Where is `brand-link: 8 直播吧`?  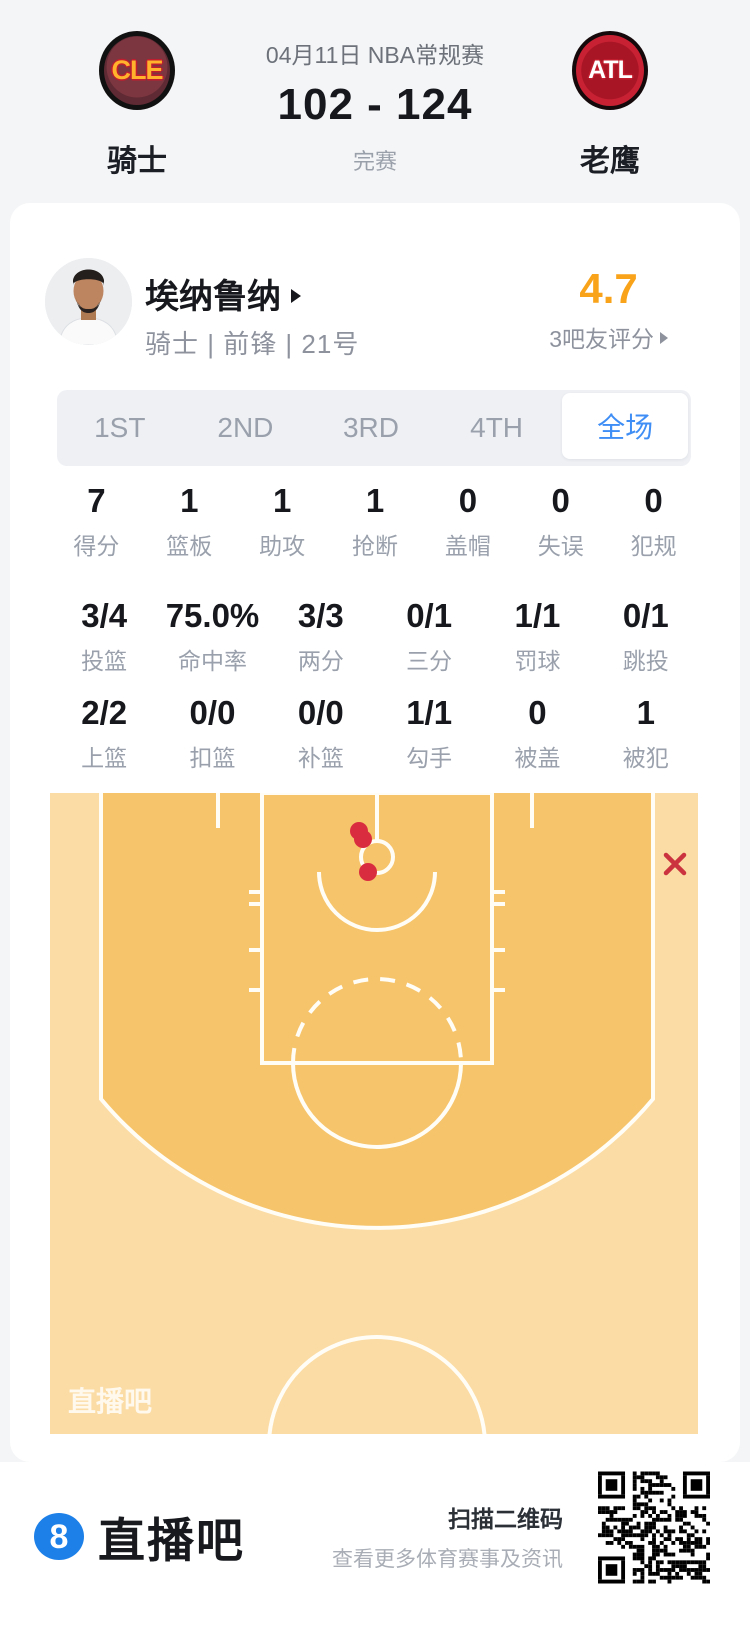
brand-link: 8 直播吧 is located at coordinates (139, 1536).